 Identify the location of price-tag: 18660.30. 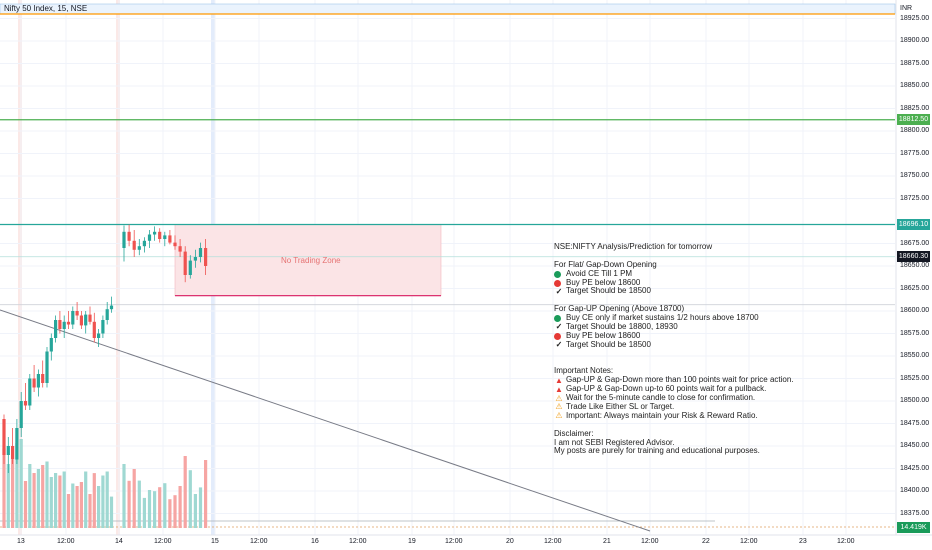
(913, 257).